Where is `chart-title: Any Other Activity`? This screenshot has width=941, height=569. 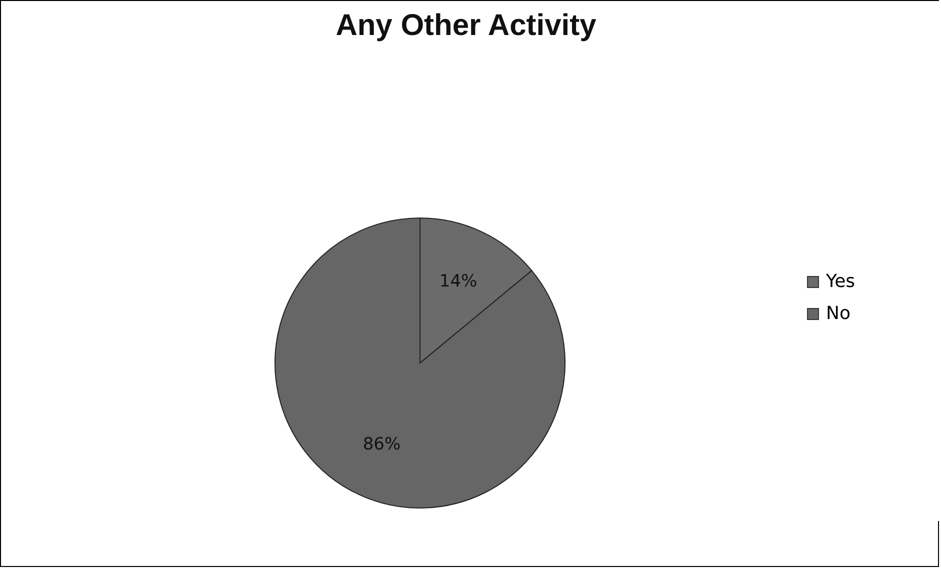
chart-title: Any Other Activity is located at coordinates (466, 25).